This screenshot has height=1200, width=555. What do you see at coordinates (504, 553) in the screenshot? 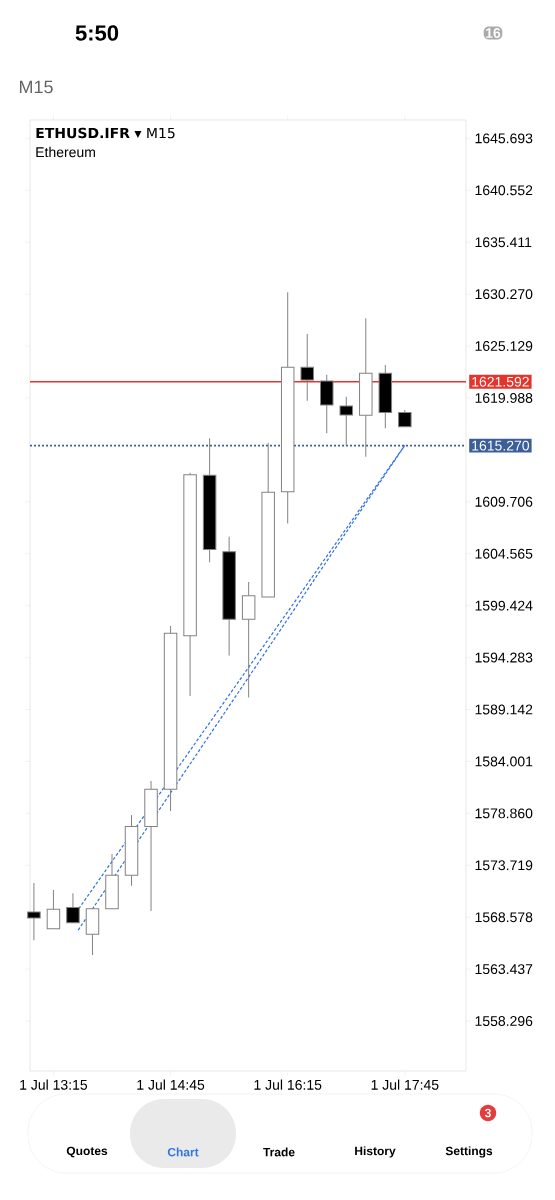
I see `y-tick-label: 1604.565` at bounding box center [504, 553].